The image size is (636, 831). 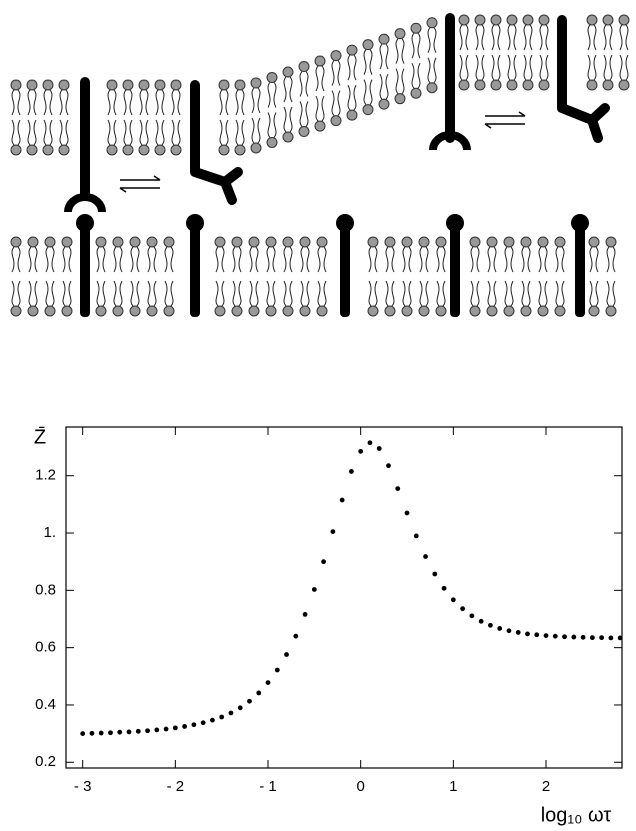 I want to click on arrow, so click(x=505, y=114).